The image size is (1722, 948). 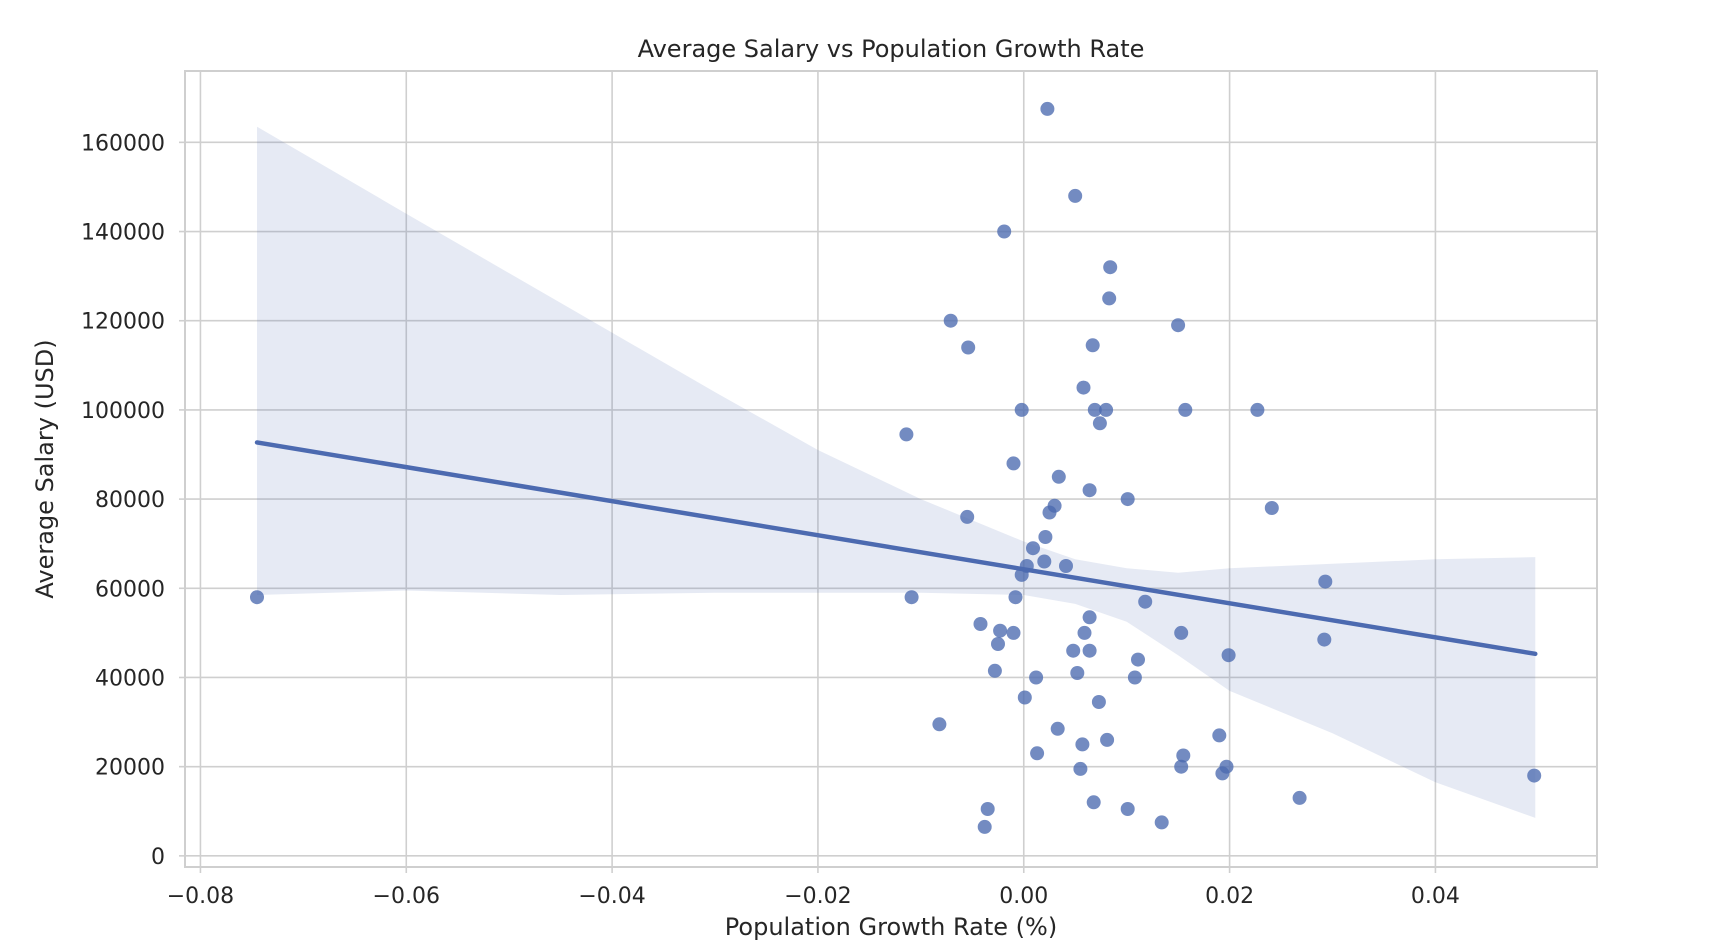 I want to click on x-tick-label: 0.02, so click(x=1229, y=896).